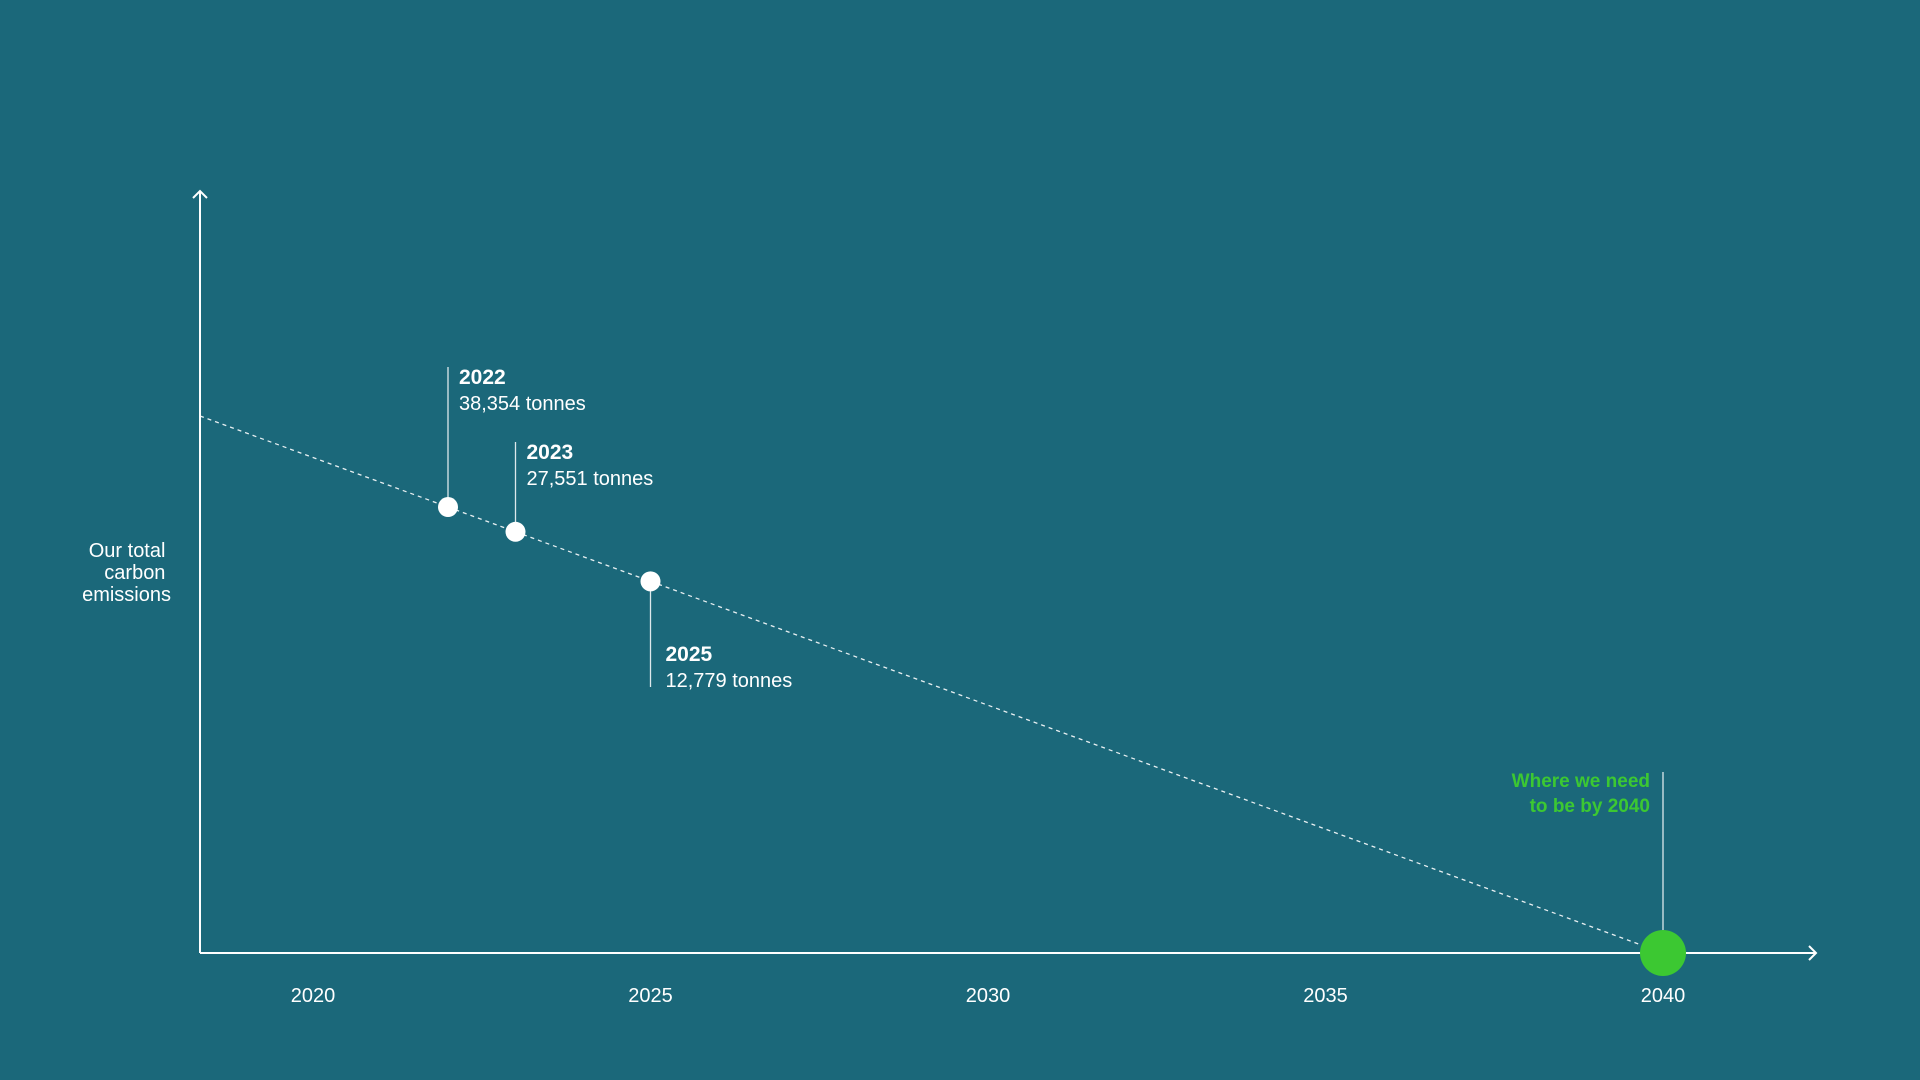 The image size is (1920, 1080). I want to click on target-marker, so click(1663, 953).